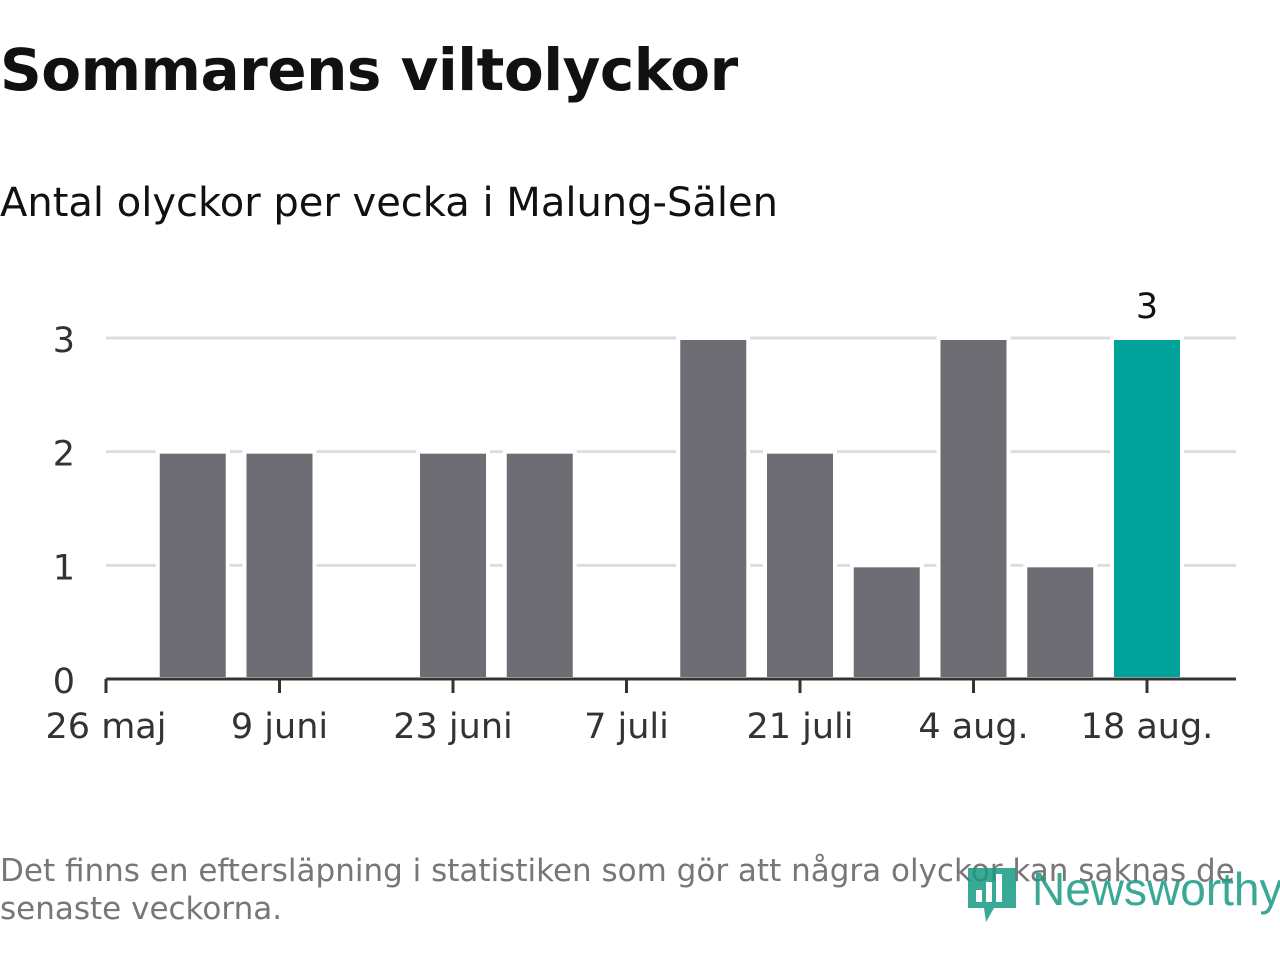 This screenshot has height=960, width=1280. Describe the element at coordinates (626, 727) in the screenshot. I see `x-tick-label: 7 juli` at that location.